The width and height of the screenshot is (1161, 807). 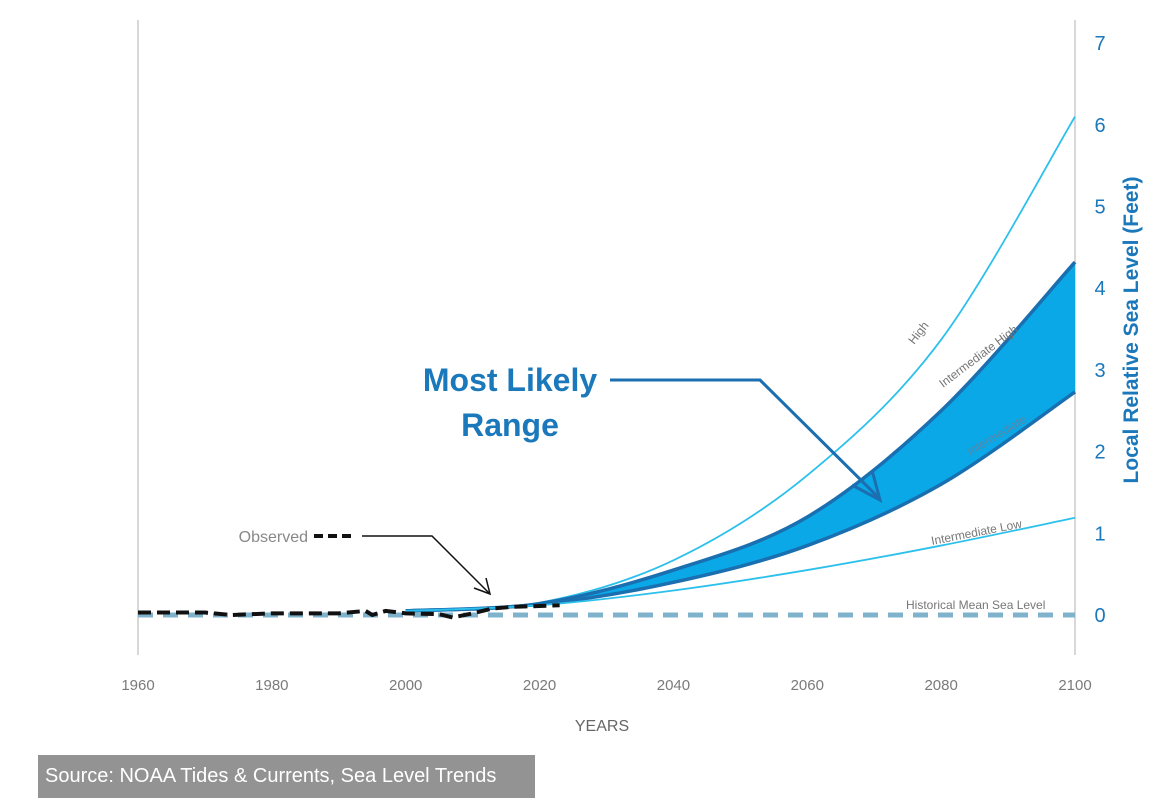 What do you see at coordinates (673, 685) in the screenshot?
I see `x-tick-label: 2040` at bounding box center [673, 685].